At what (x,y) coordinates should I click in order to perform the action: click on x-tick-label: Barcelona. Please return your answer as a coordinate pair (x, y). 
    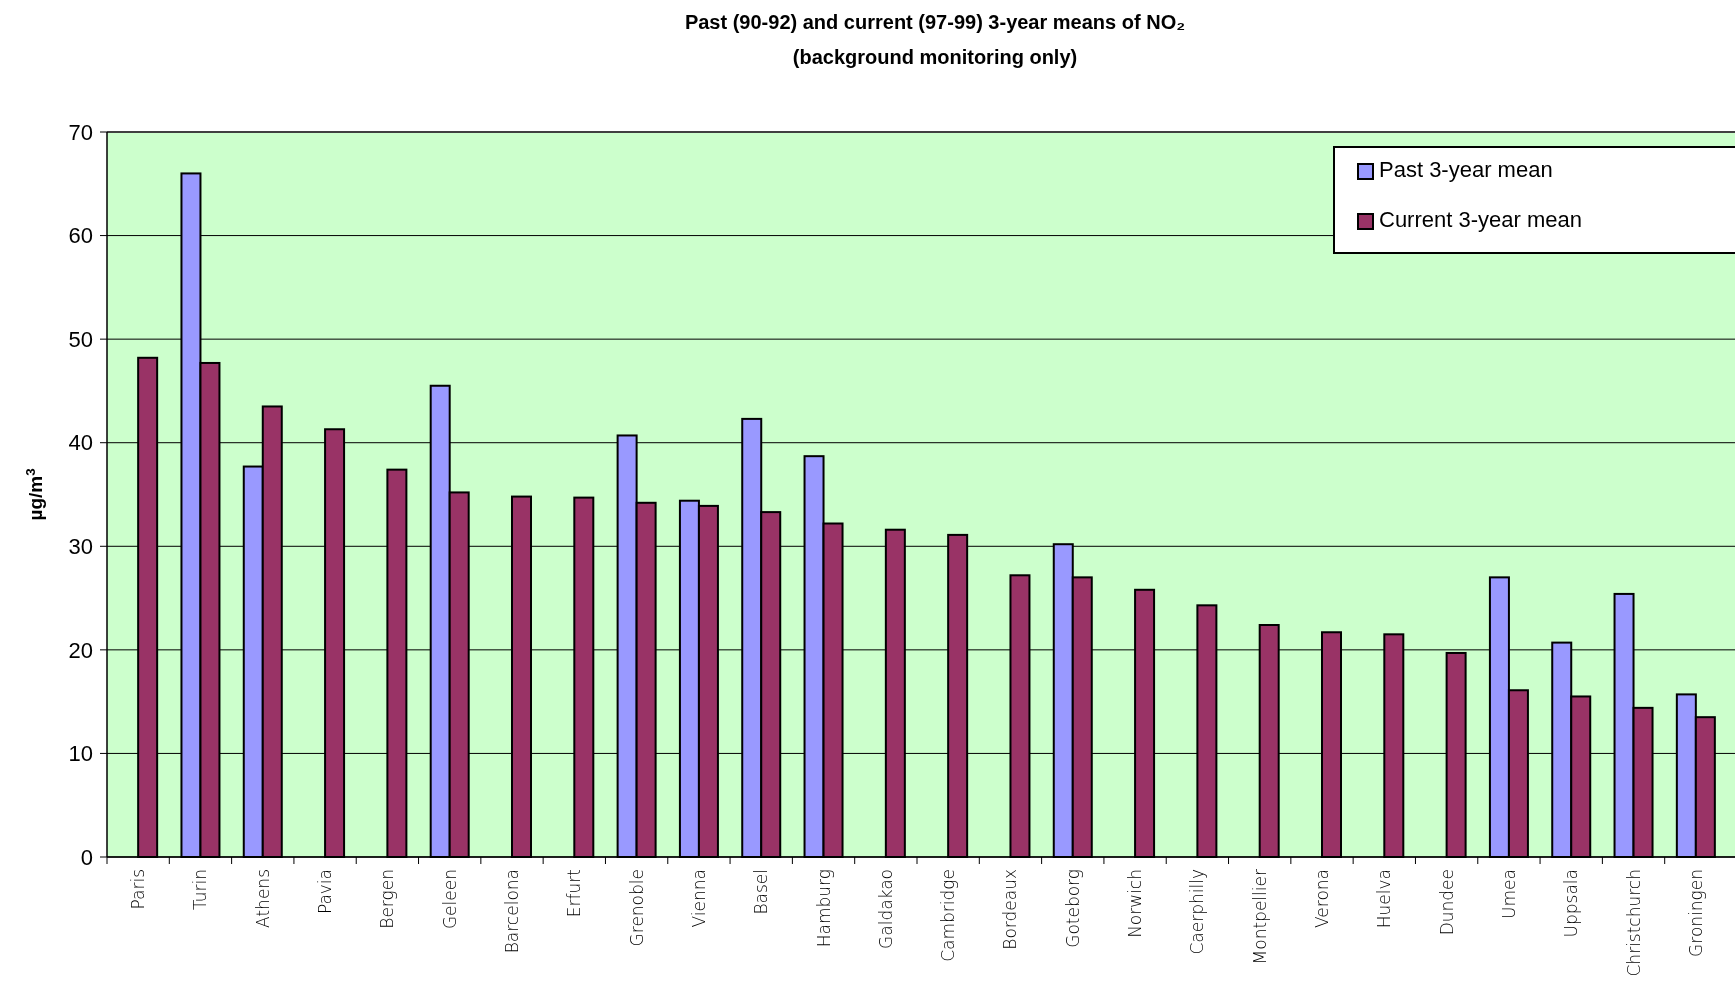
    Looking at the image, I should click on (512, 911).